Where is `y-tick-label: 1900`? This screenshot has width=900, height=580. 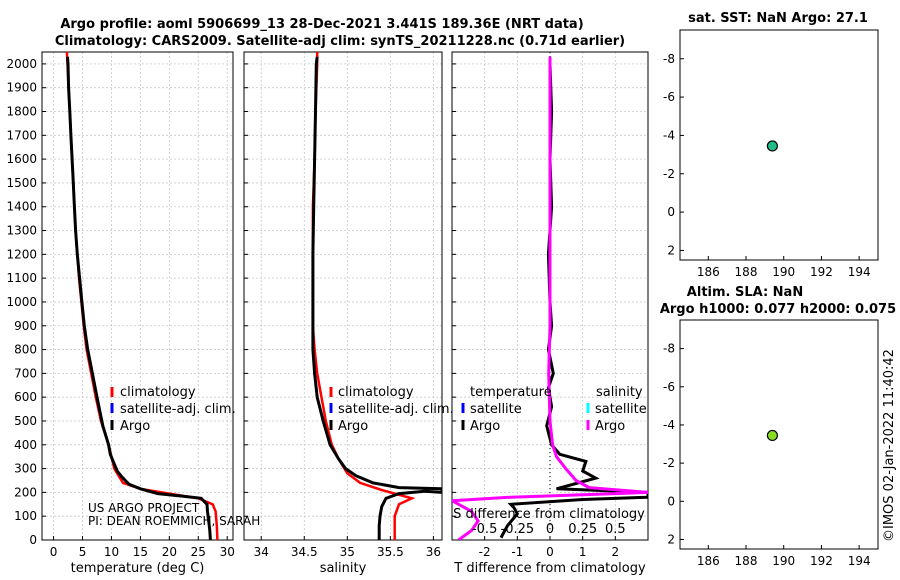 y-tick-label: 1900 is located at coordinates (21, 88).